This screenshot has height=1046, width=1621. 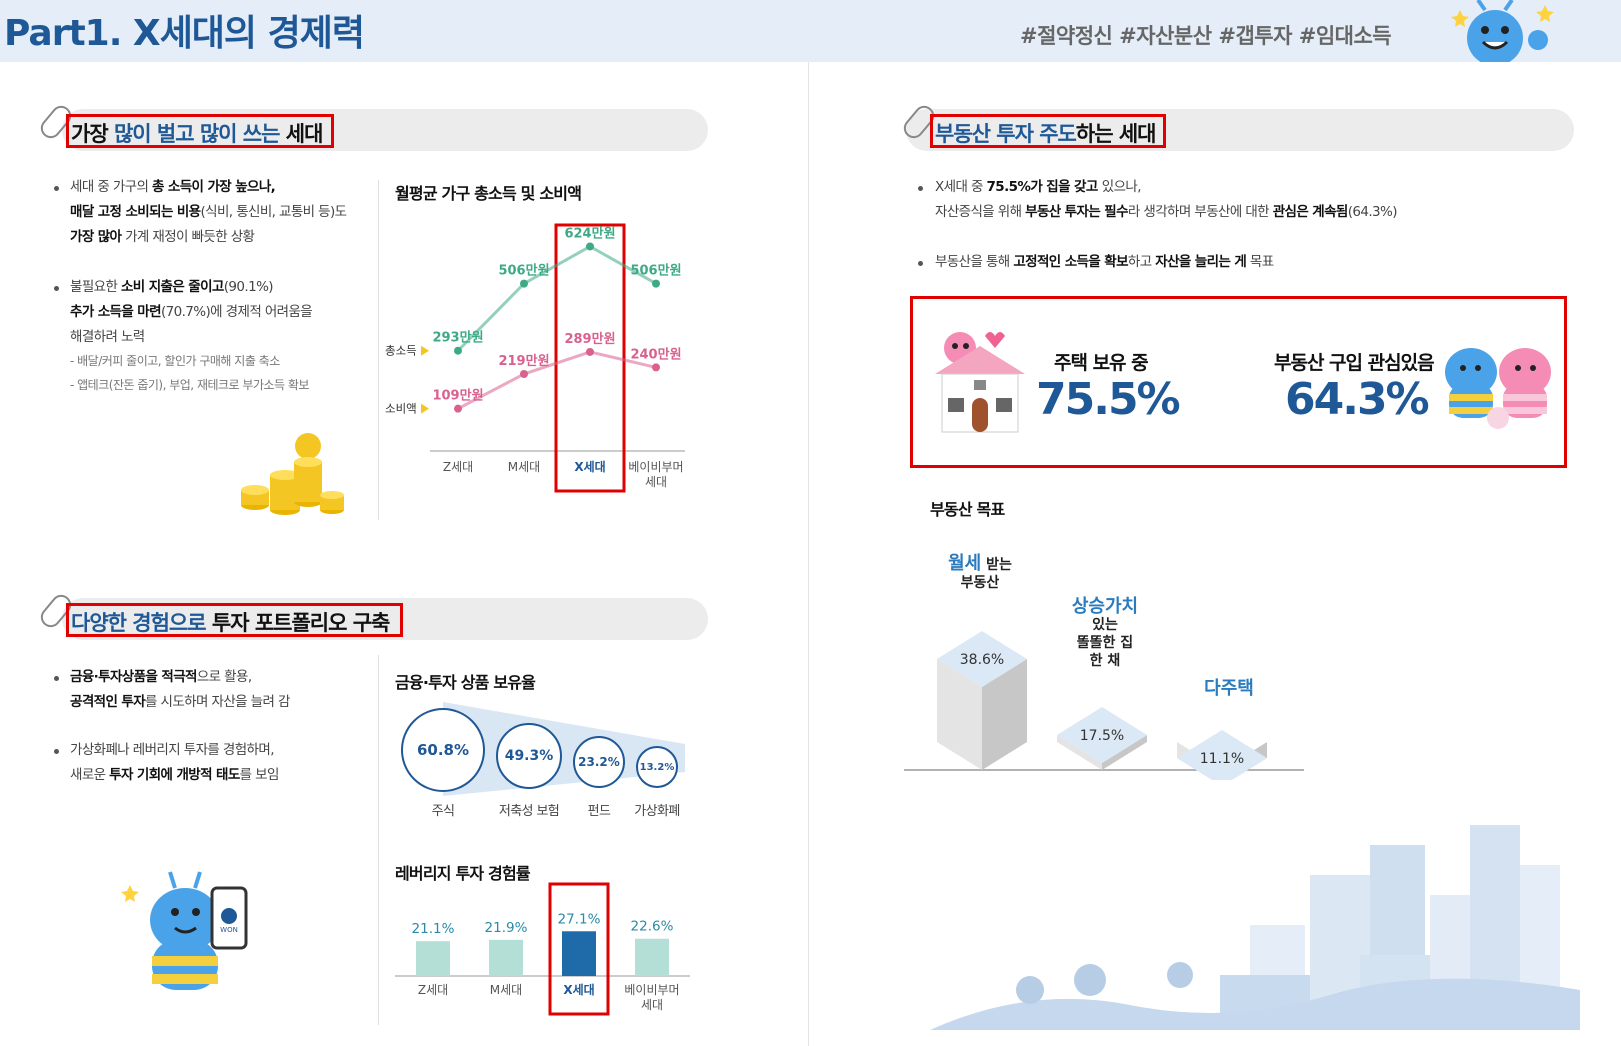 I want to click on data-label: 27.1%, so click(x=579, y=919).